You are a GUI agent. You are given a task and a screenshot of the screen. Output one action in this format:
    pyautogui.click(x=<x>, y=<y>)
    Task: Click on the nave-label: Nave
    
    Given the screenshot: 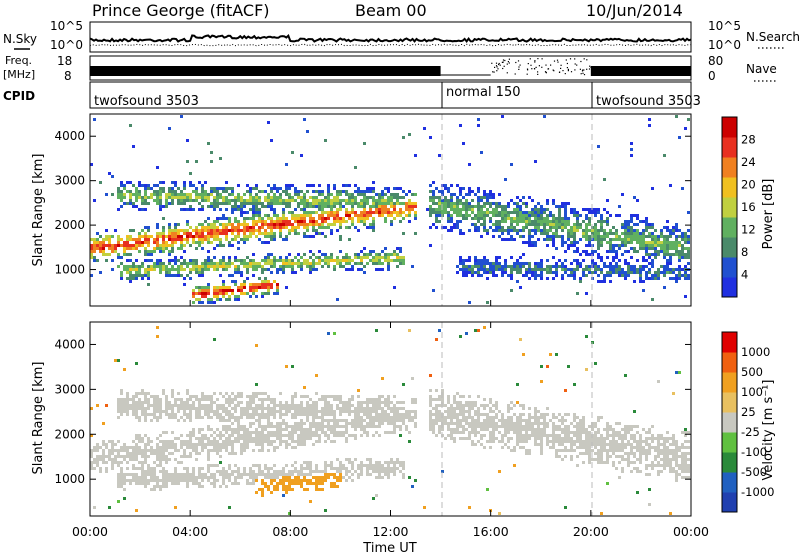 What is the action you would take?
    pyautogui.click(x=761, y=69)
    